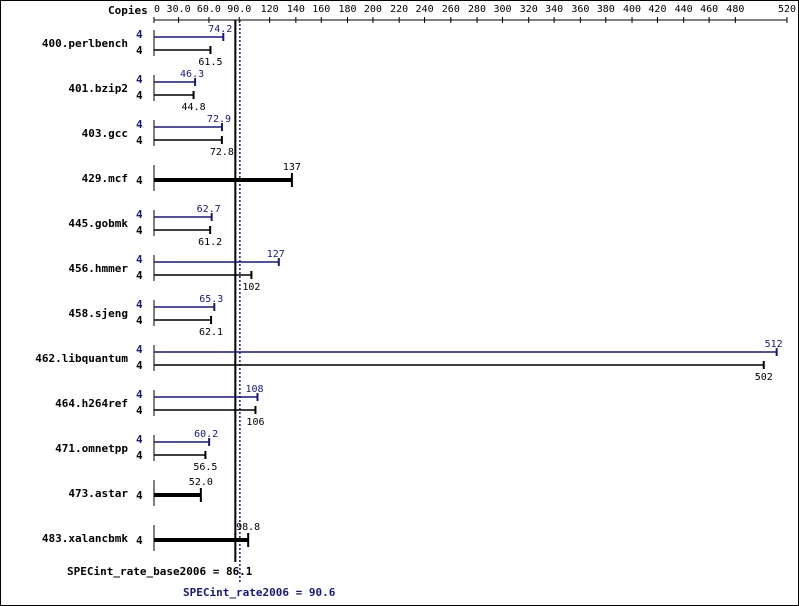  I want to click on benchmark-name: 464.h264ref, so click(91, 403).